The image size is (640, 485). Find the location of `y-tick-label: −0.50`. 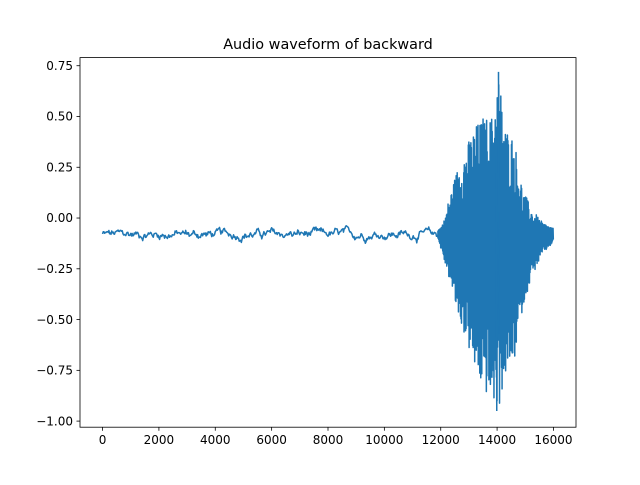

y-tick-label: −0.50 is located at coordinates (54, 320).